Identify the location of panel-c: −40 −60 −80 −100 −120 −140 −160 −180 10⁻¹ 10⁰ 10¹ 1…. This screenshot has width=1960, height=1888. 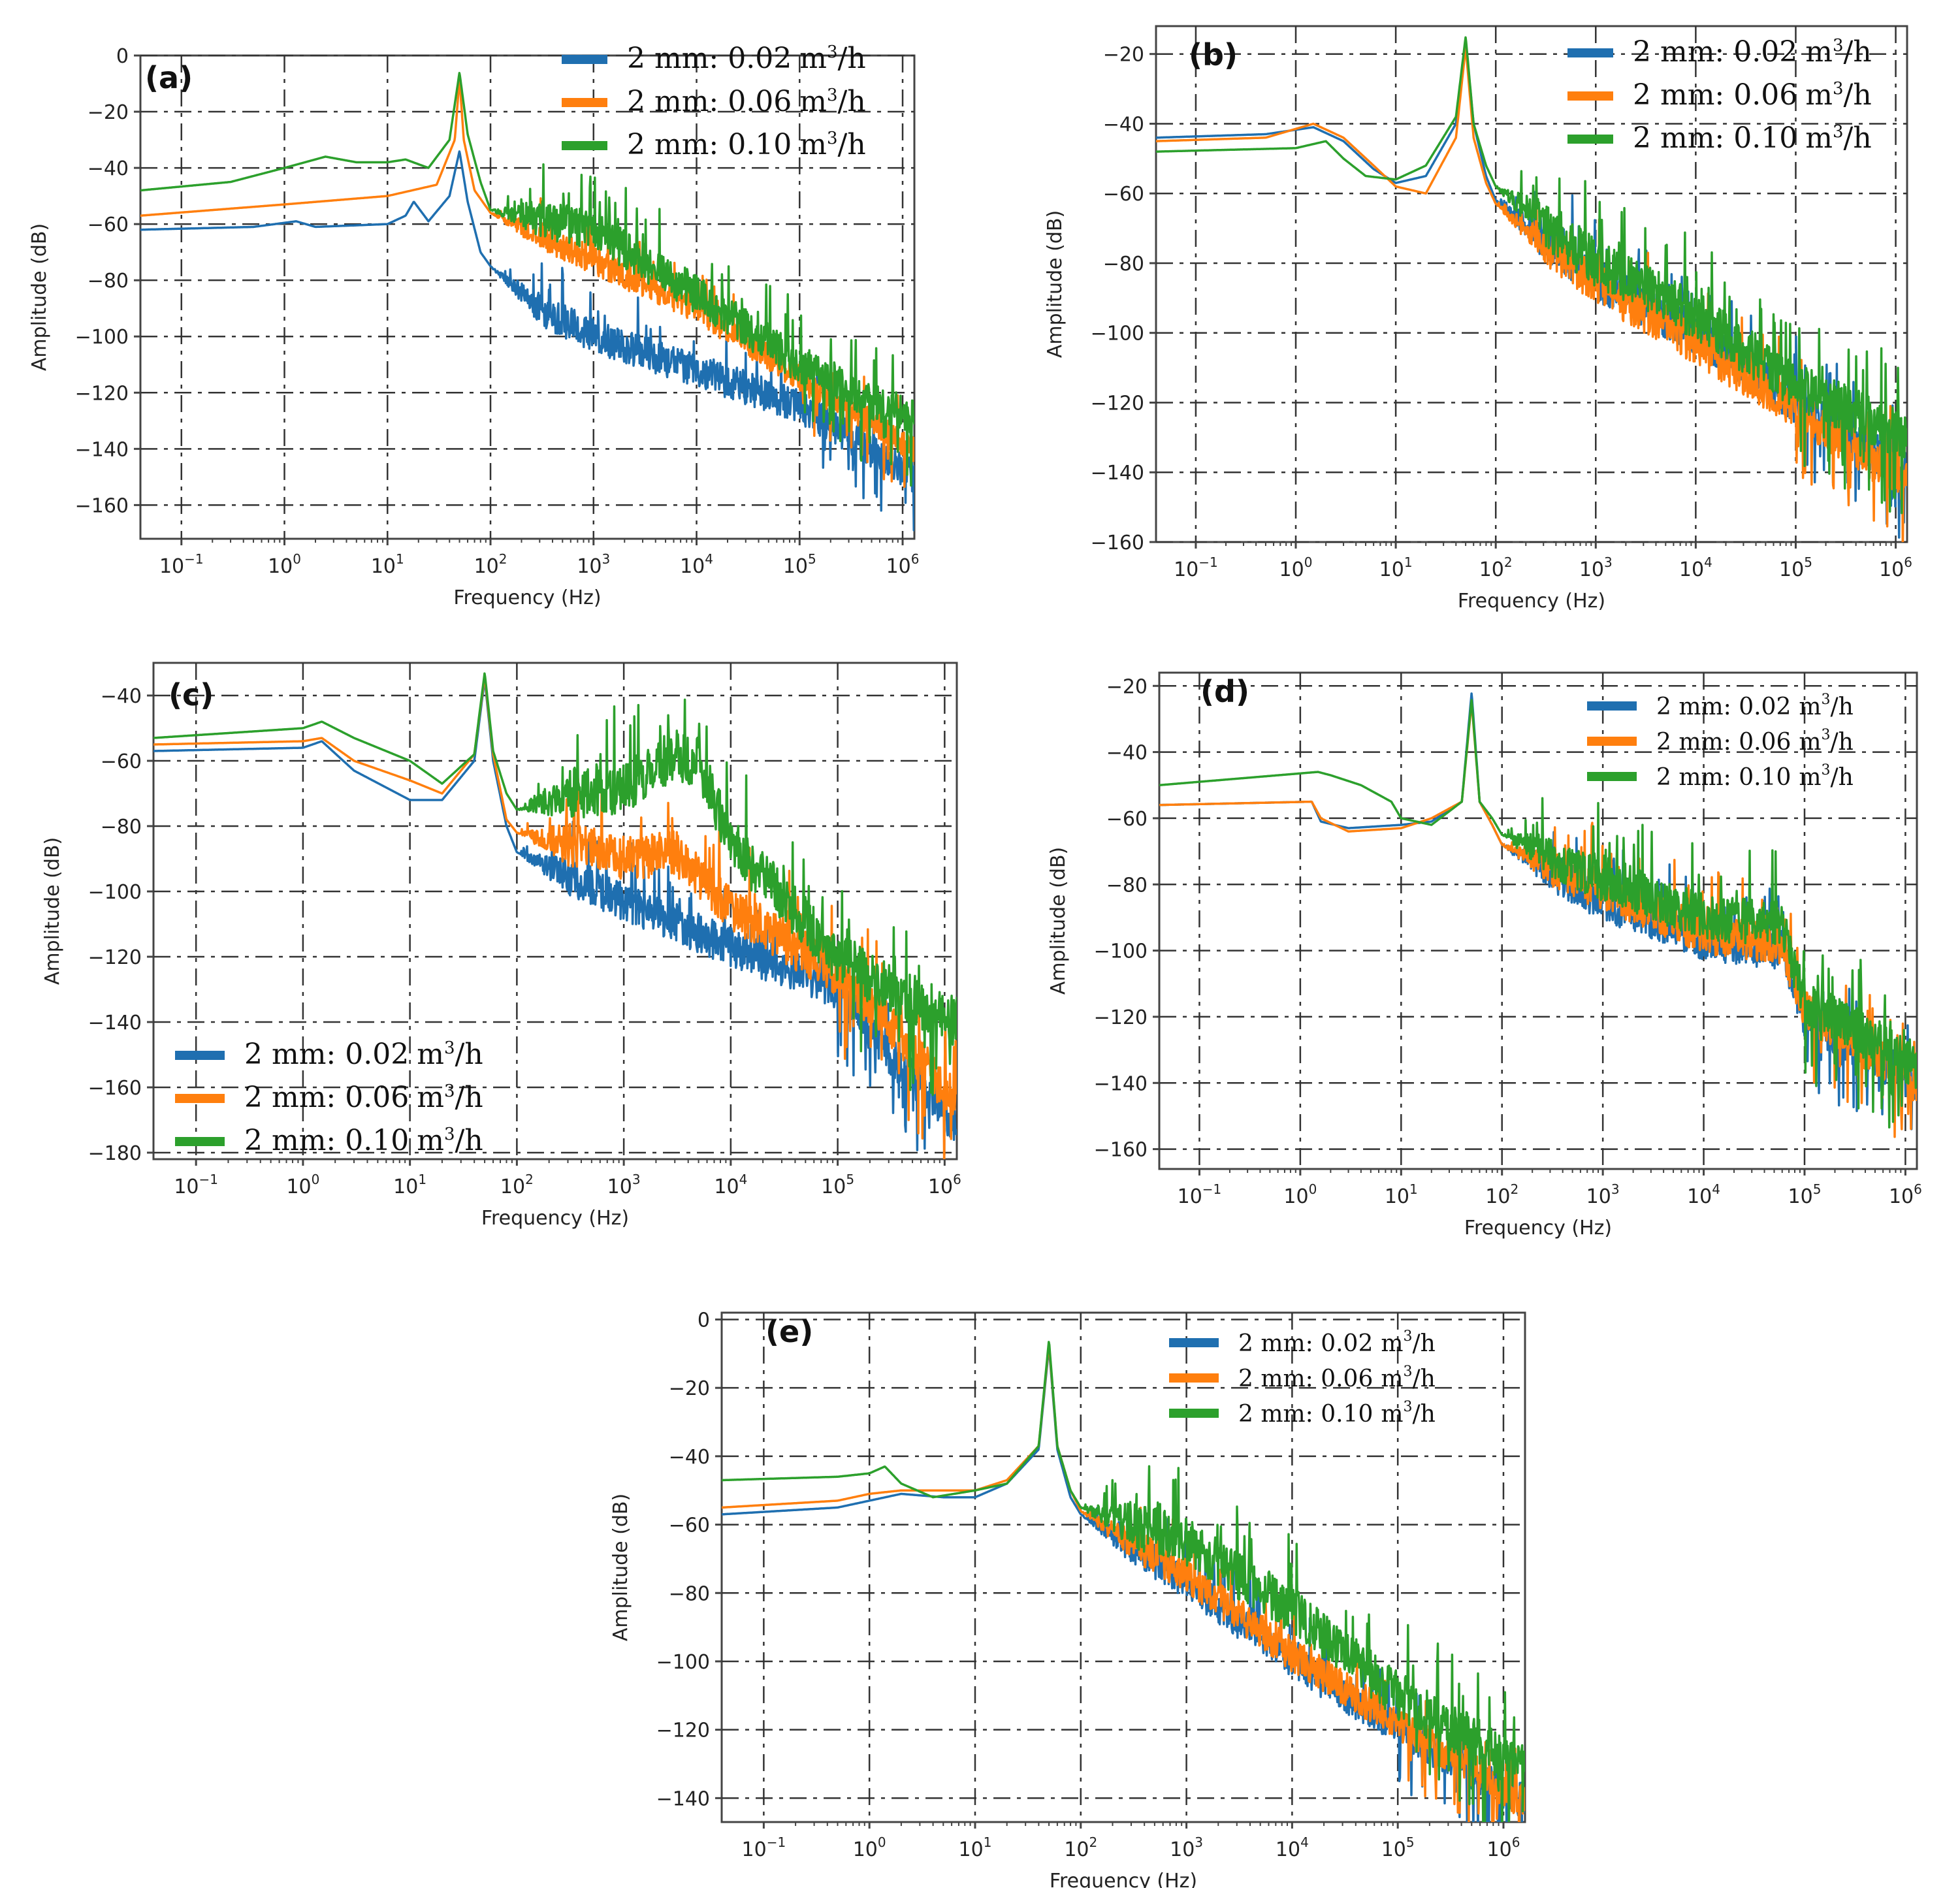
(501, 946).